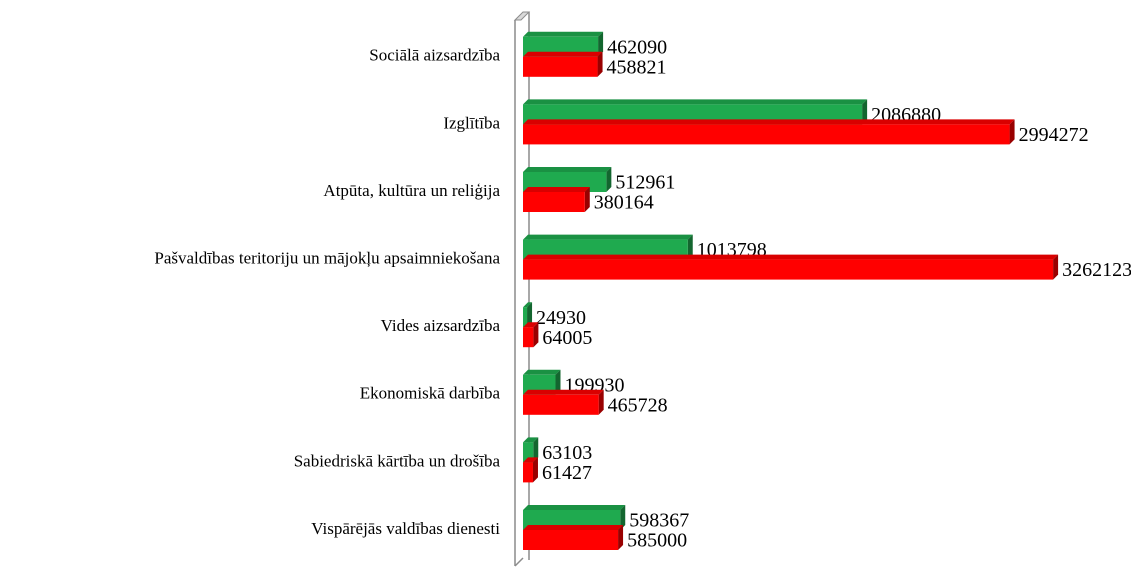 This screenshot has height=570, width=1131. I want to click on data-label: 512961, so click(645, 183).